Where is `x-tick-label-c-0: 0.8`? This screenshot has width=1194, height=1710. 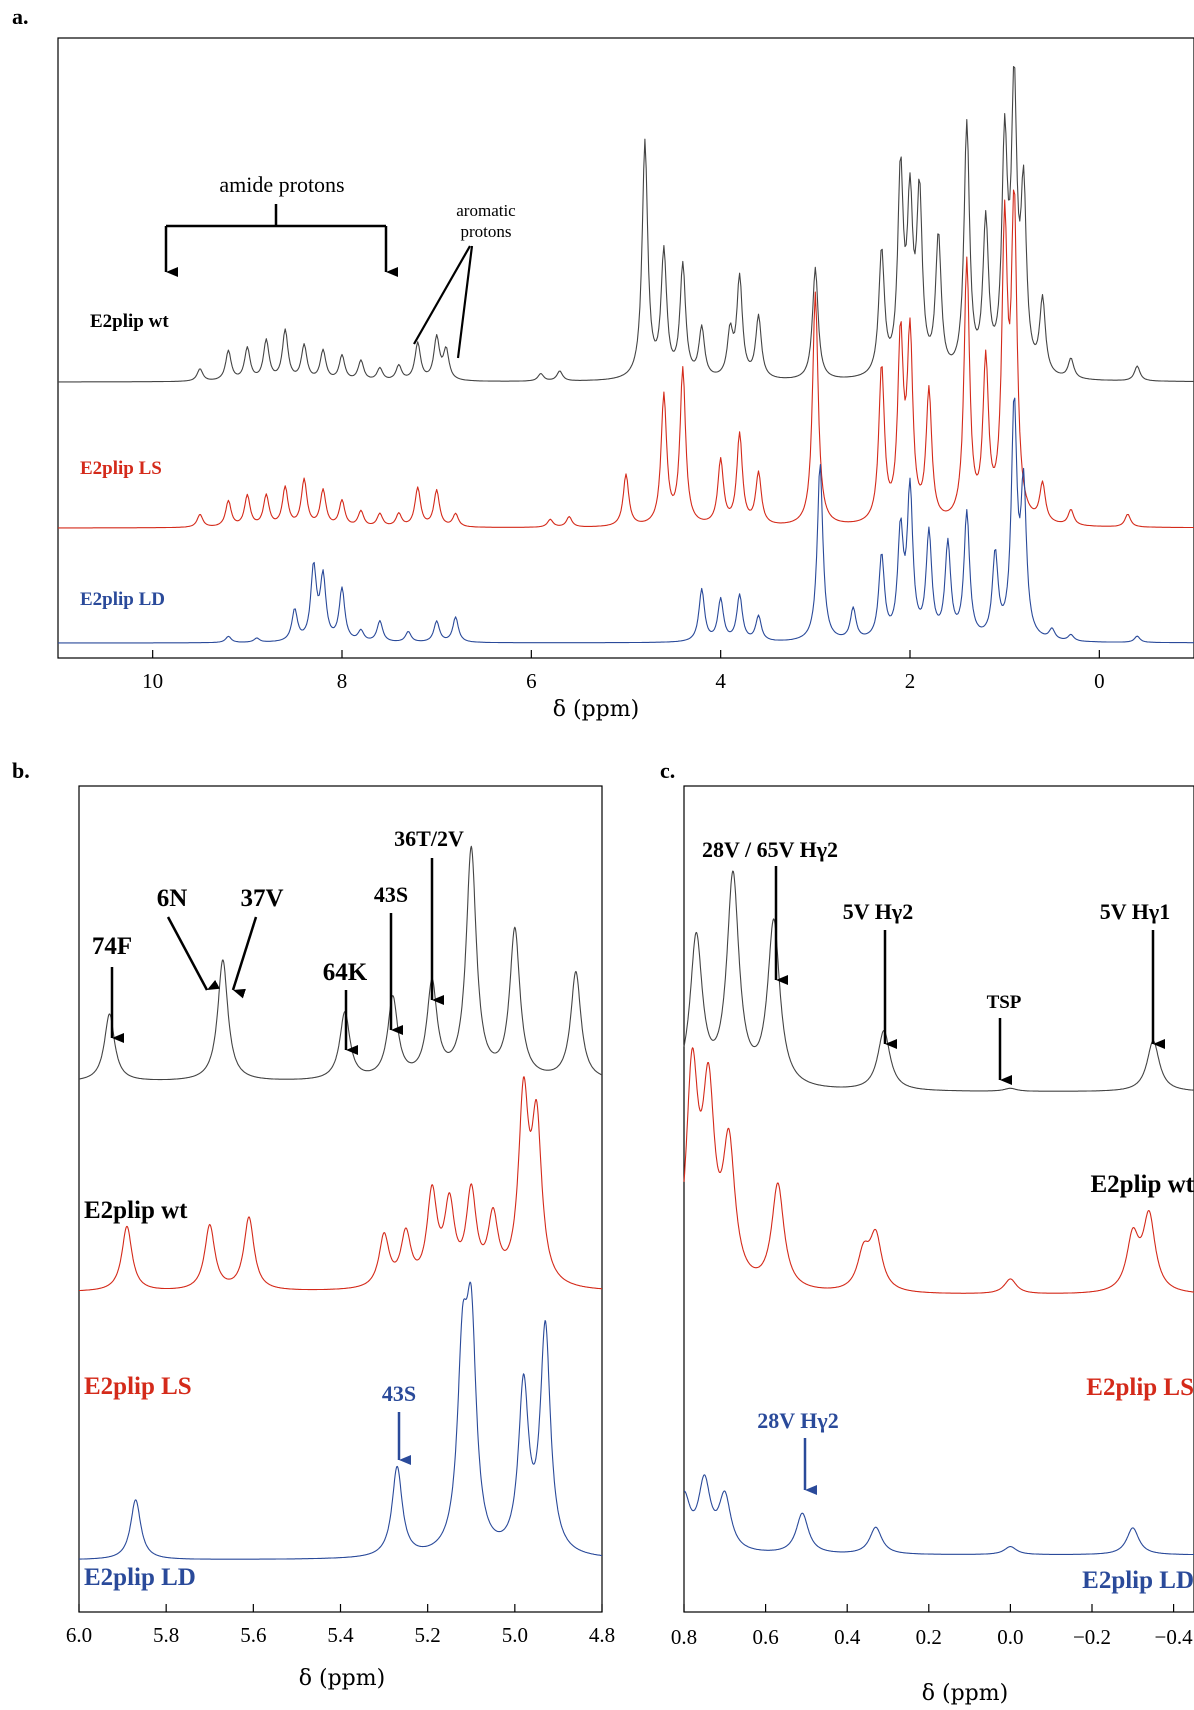
x-tick-label-c-0: 0.8 is located at coordinates (684, 1637).